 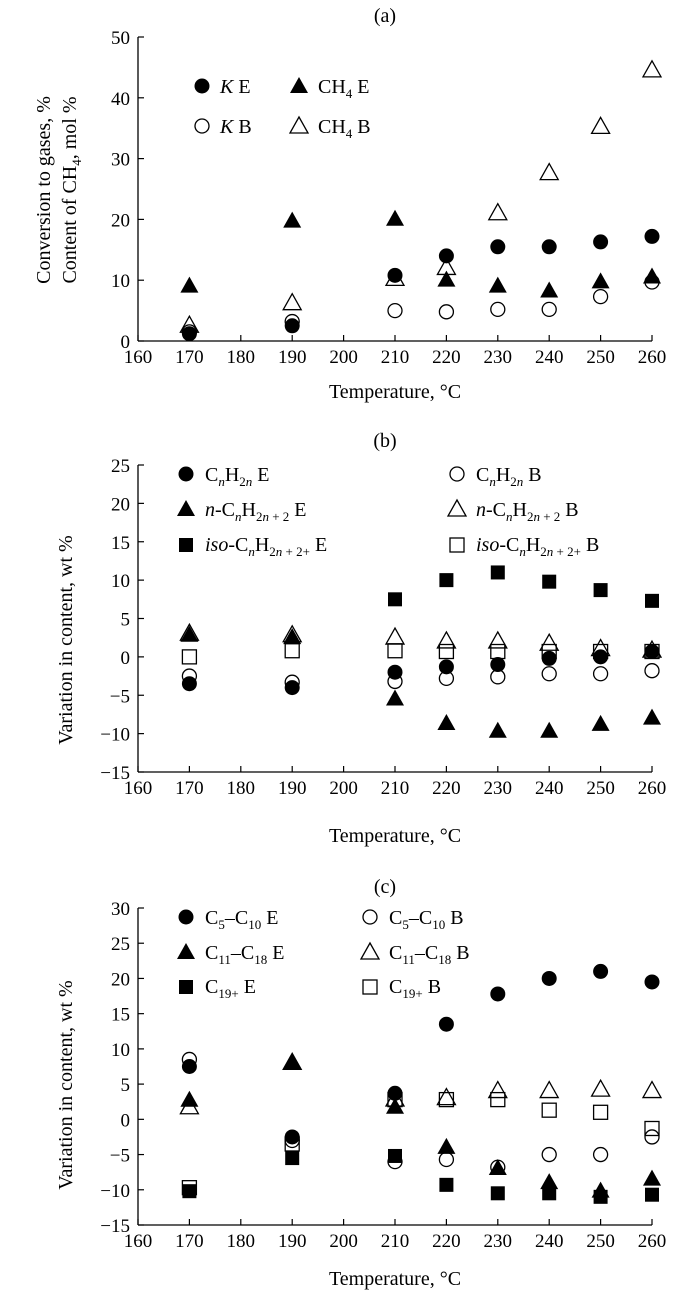 I want to click on legend-marker-iso-alkane-b, so click(x=457, y=545).